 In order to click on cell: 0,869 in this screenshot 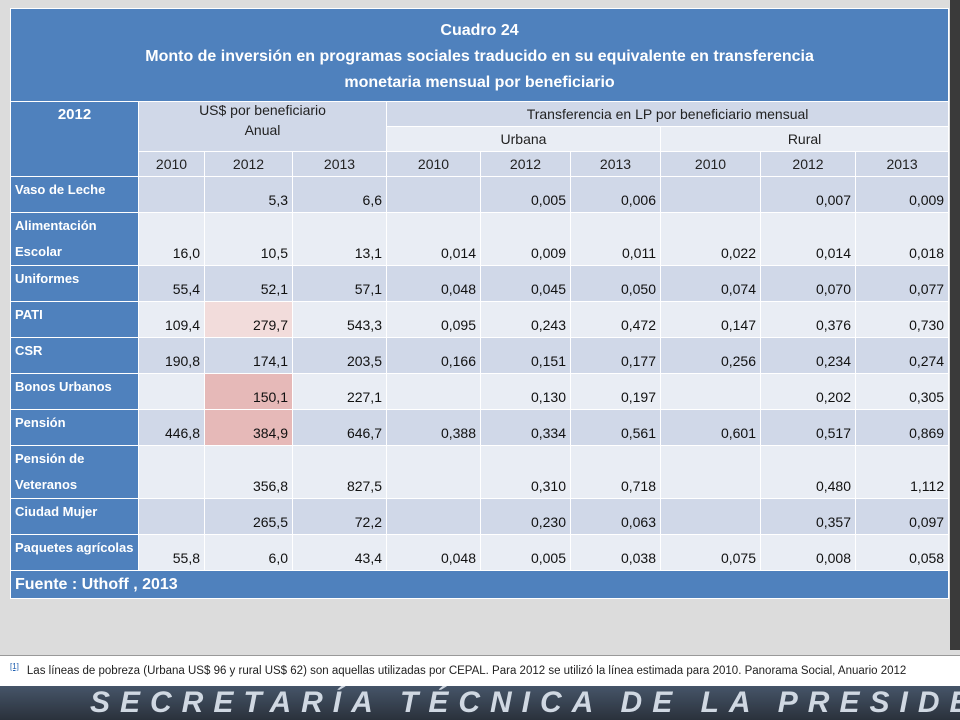, I will do `click(902, 427)`.